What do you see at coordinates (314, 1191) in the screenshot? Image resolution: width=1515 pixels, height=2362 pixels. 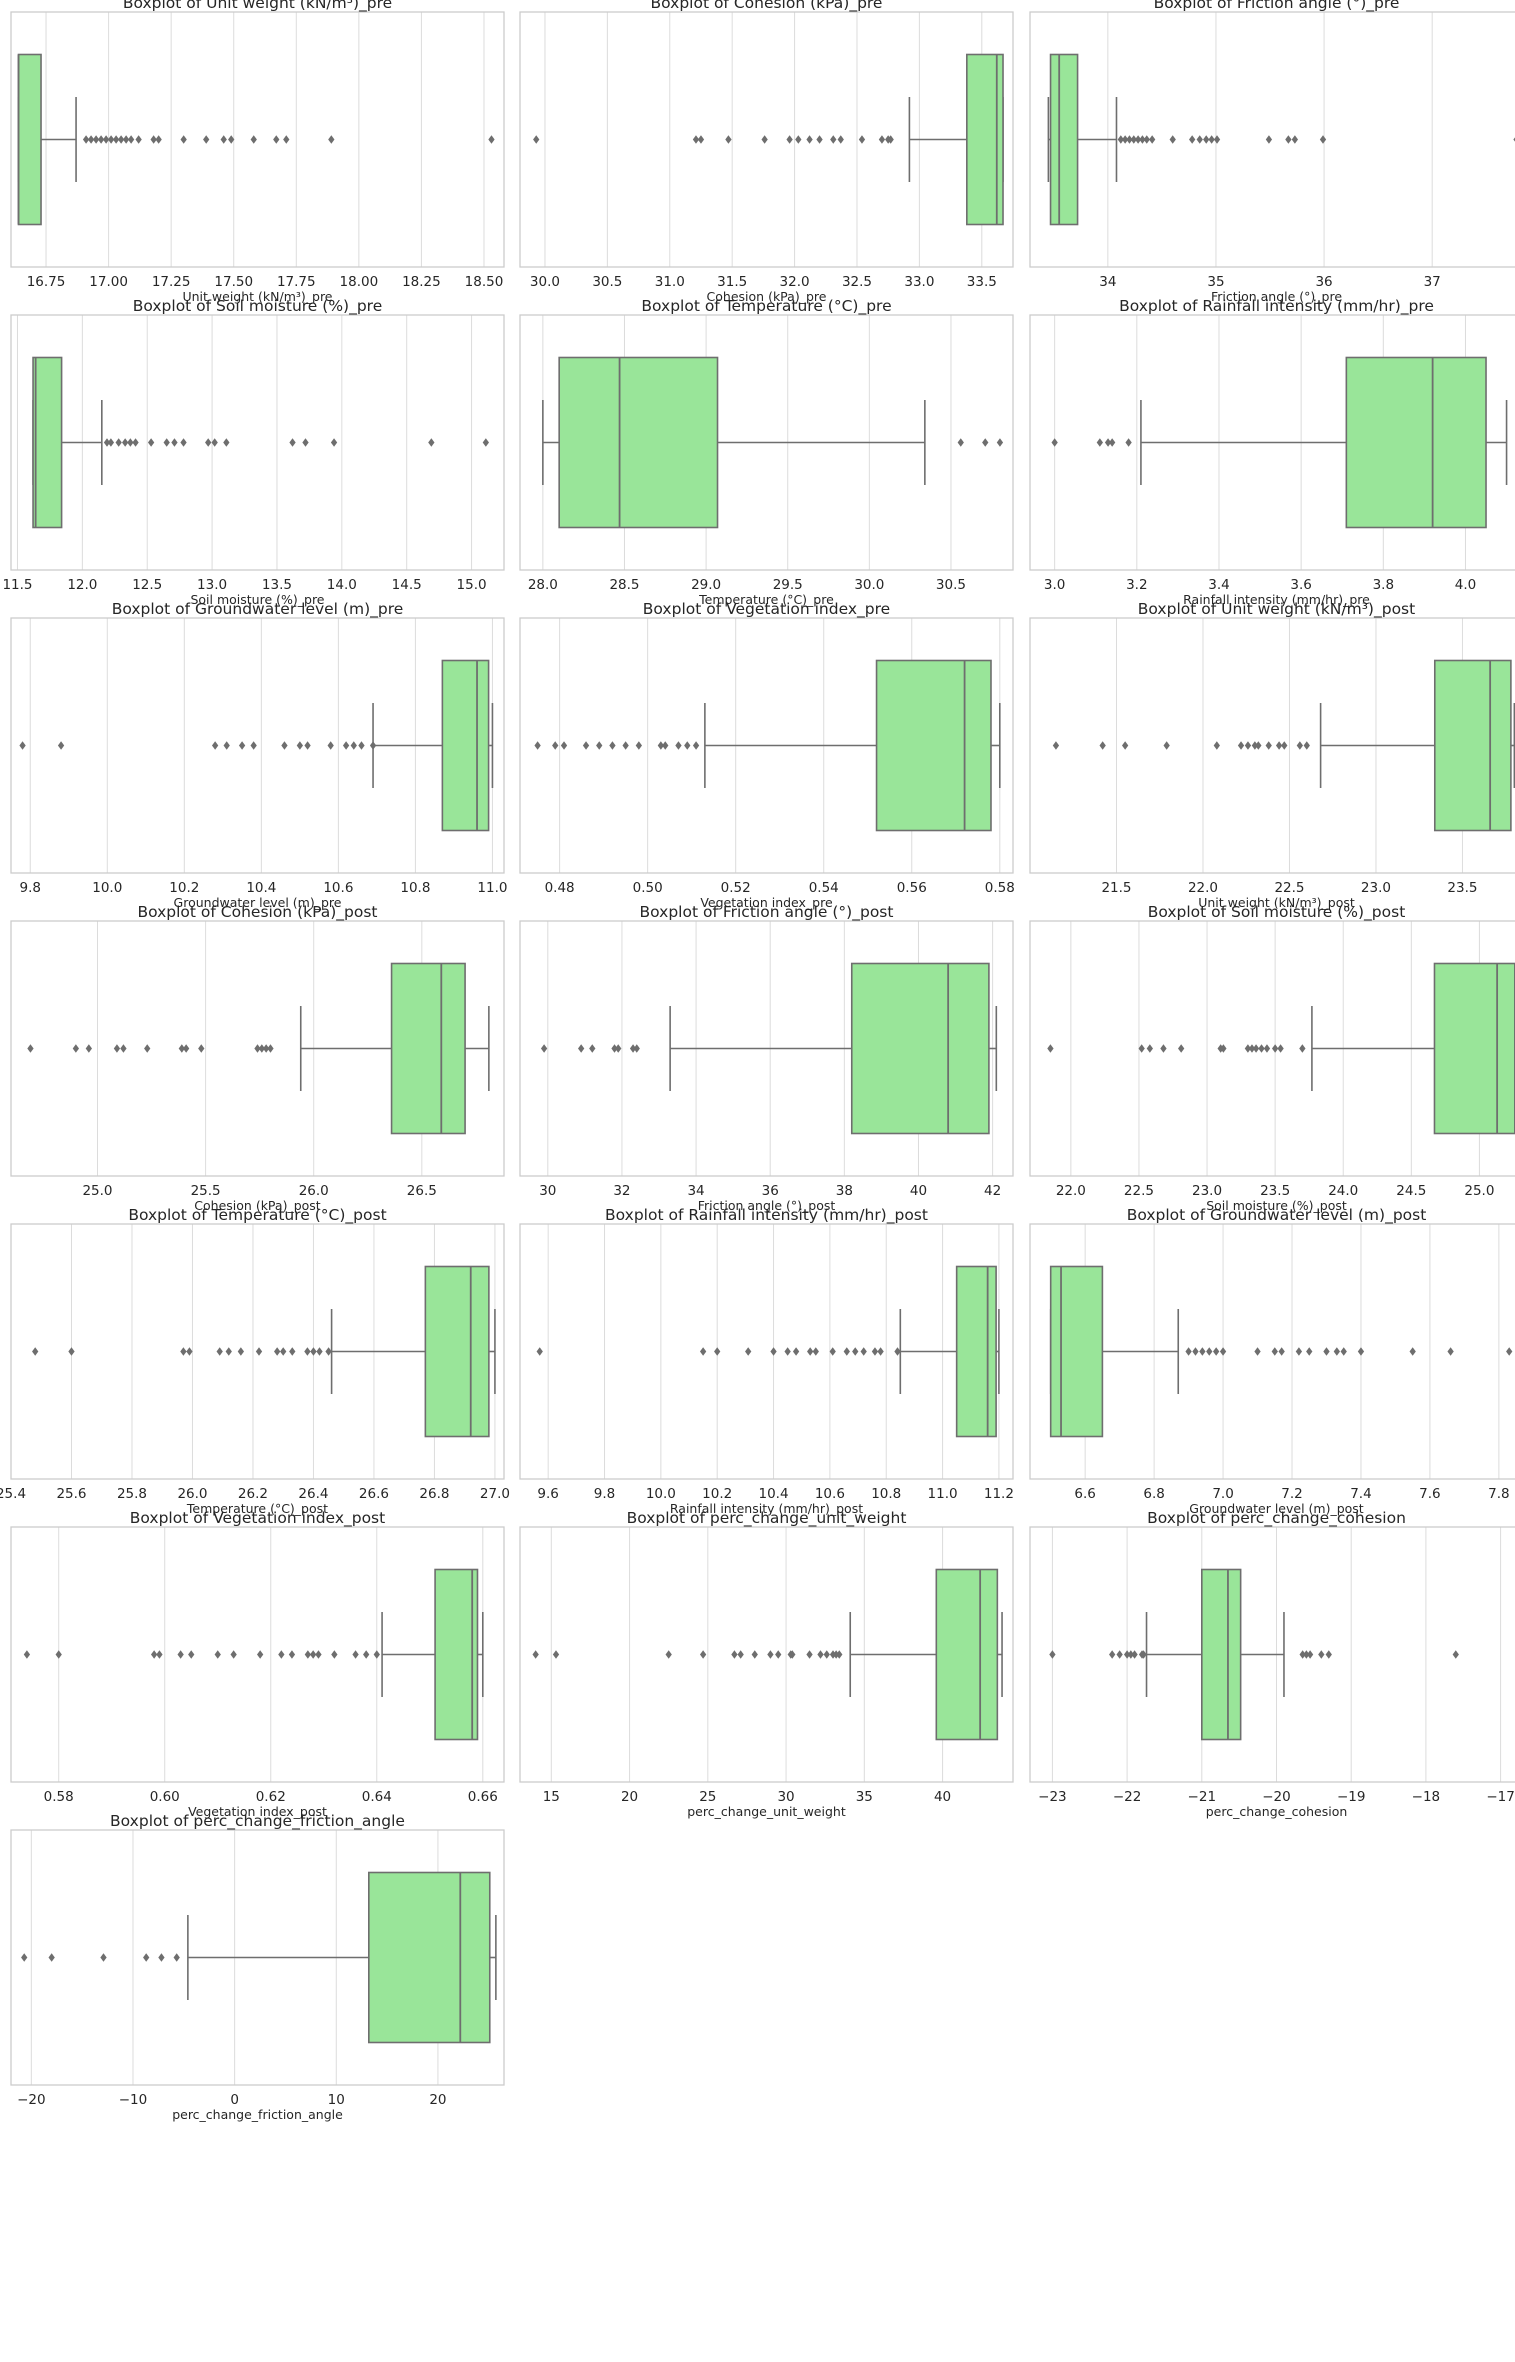 I see `x-tick-label: 26.0` at bounding box center [314, 1191].